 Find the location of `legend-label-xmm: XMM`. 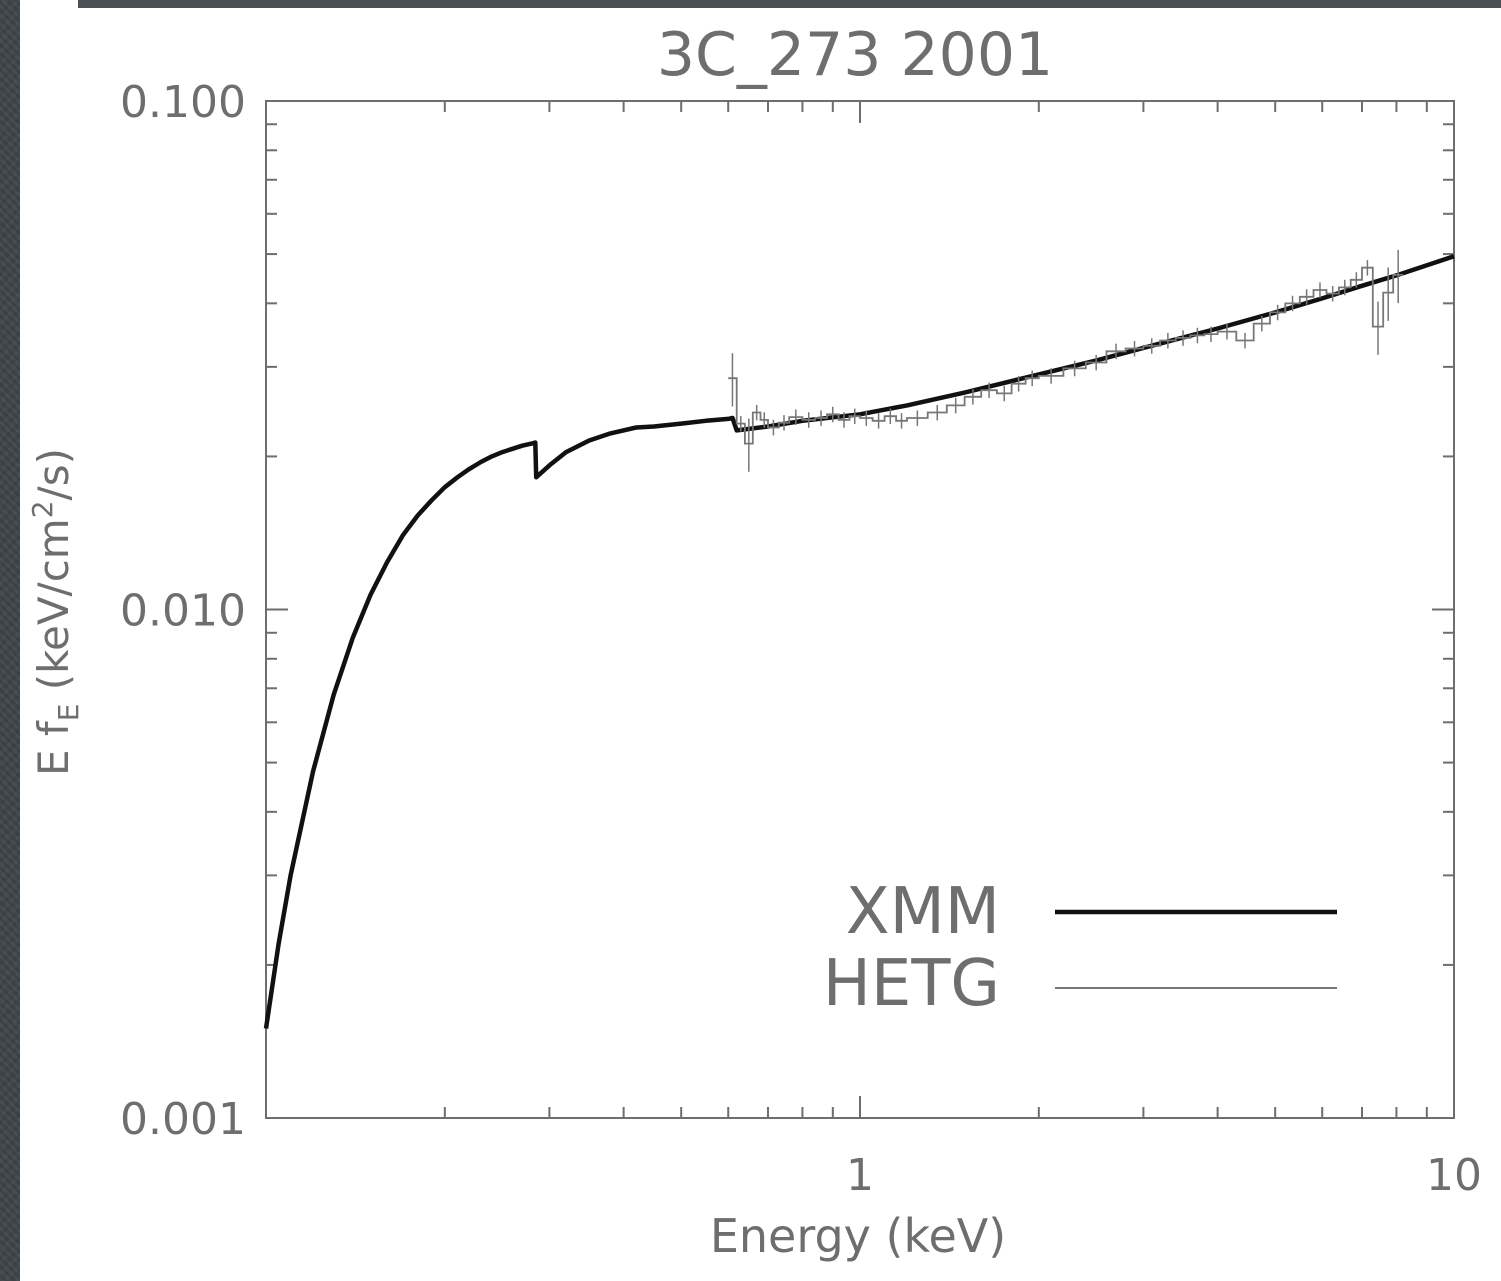

legend-label-xmm: XMM is located at coordinates (923, 912).